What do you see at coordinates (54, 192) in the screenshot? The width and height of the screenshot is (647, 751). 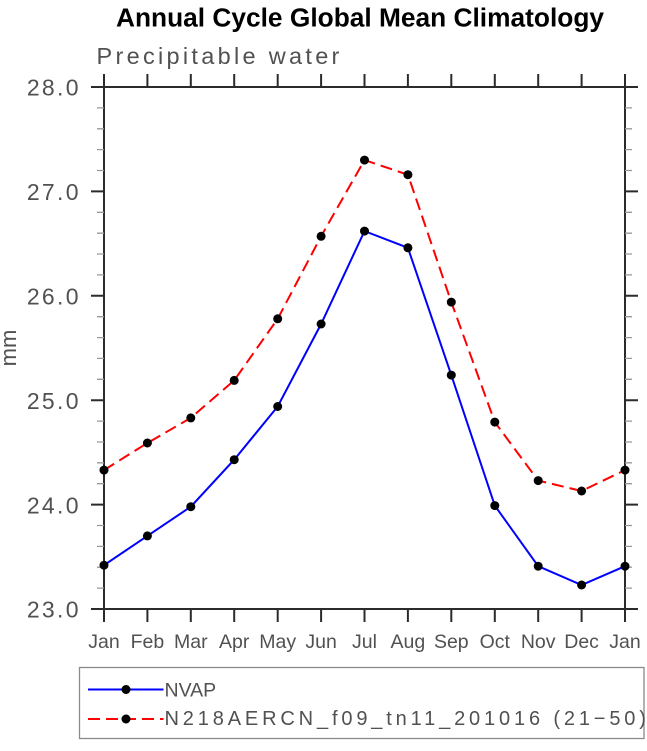 I see `svg-text: 27.0` at bounding box center [54, 192].